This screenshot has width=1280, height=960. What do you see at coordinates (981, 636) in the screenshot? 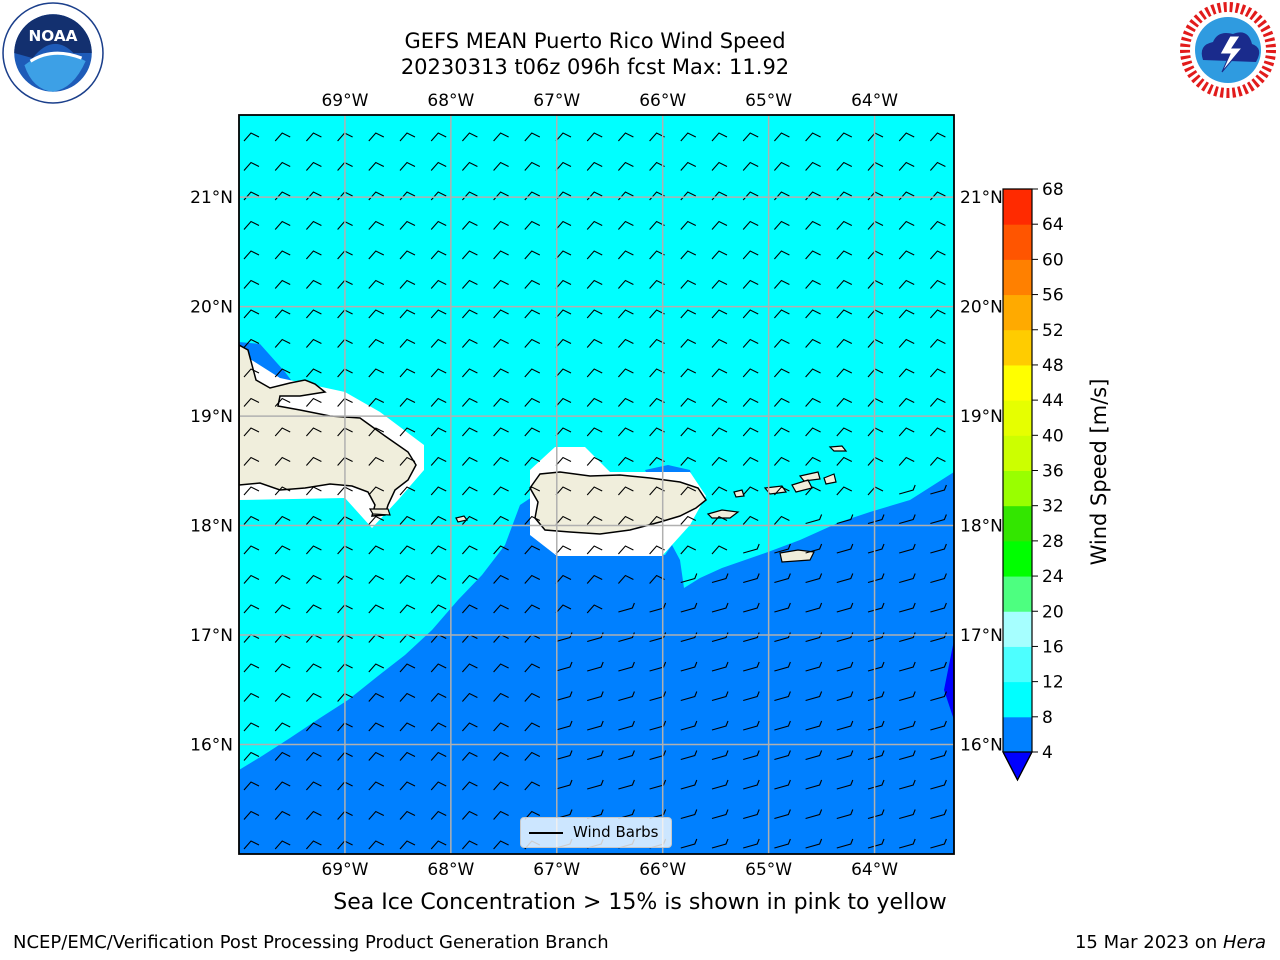
I see `lat-tick-label: 17°N` at bounding box center [981, 636].